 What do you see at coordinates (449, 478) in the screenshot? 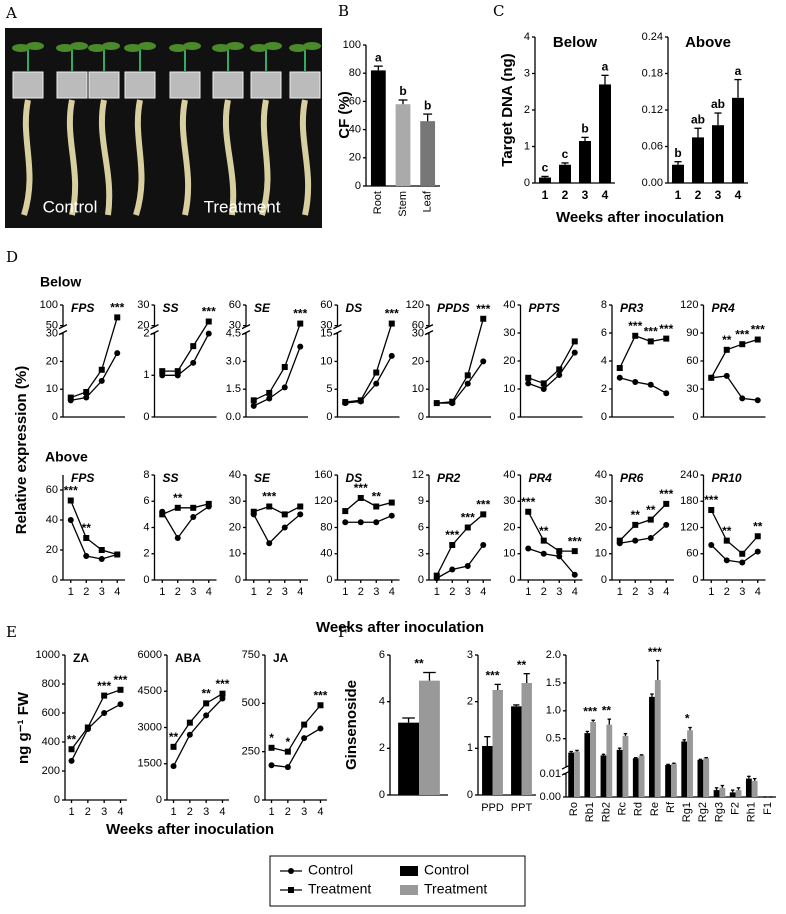
I see `chart-title: PR2` at bounding box center [449, 478].